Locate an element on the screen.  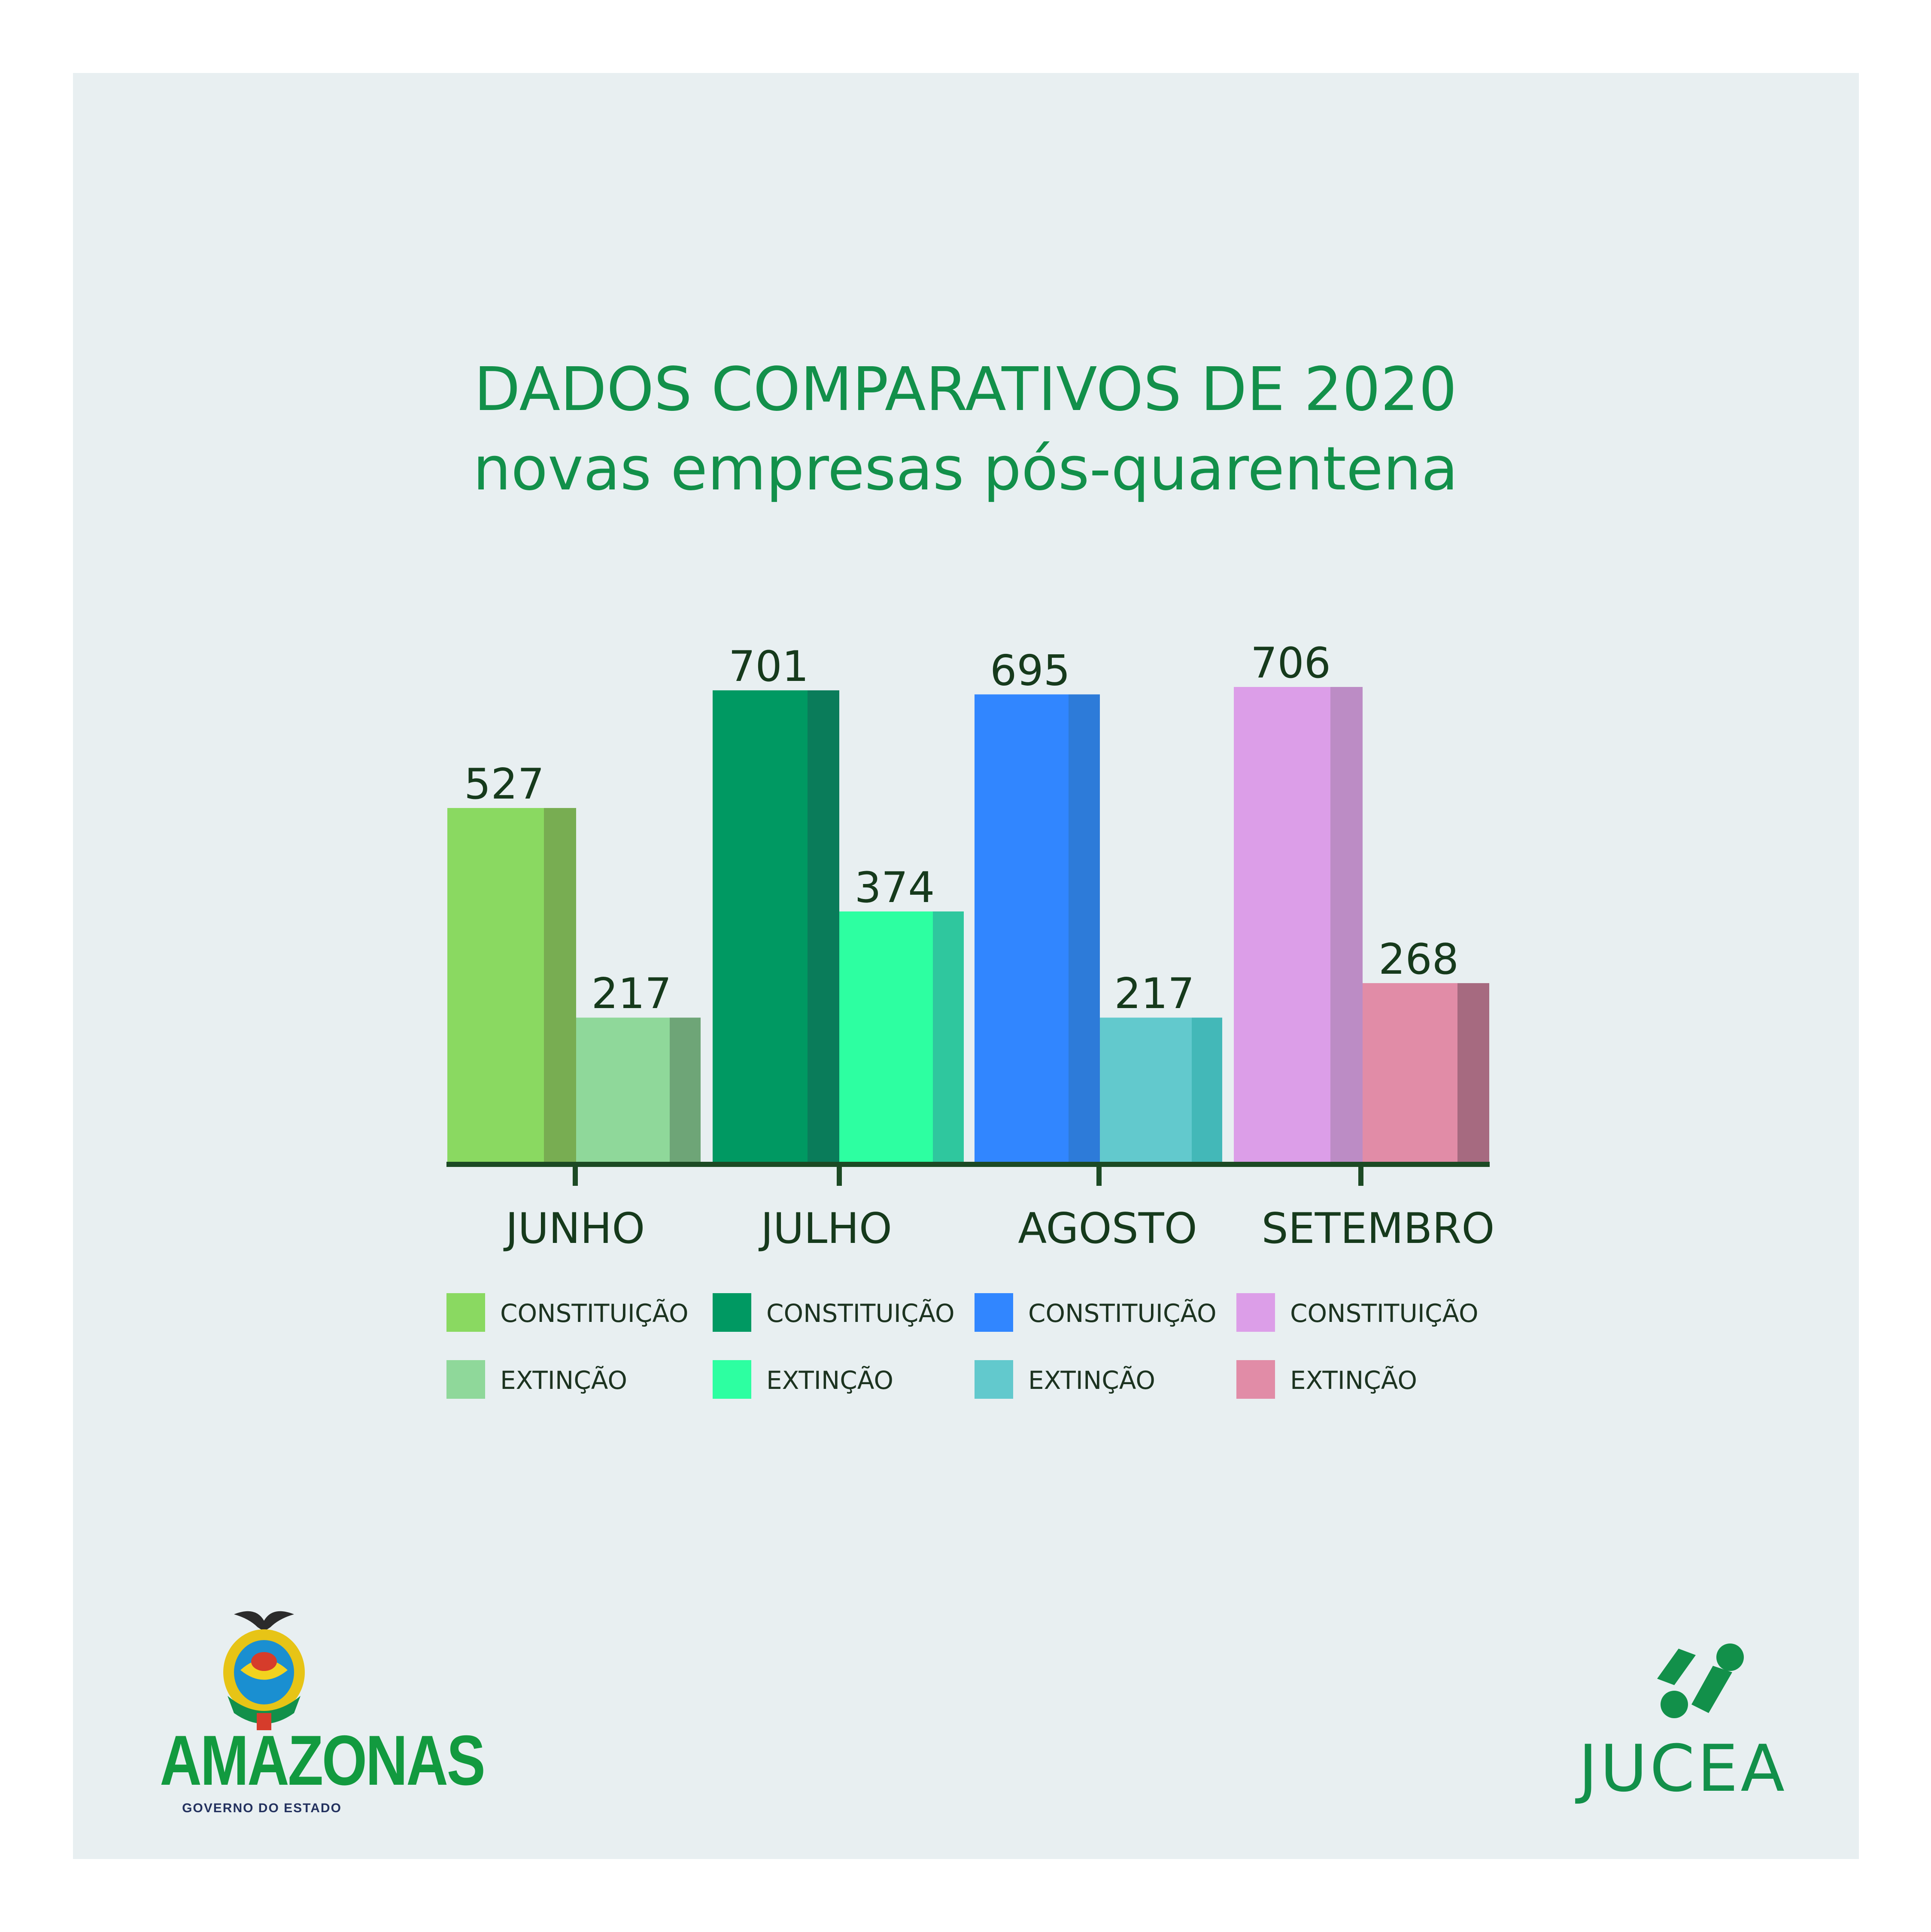
jucea-logo-icon is located at coordinates (1700, 1681).